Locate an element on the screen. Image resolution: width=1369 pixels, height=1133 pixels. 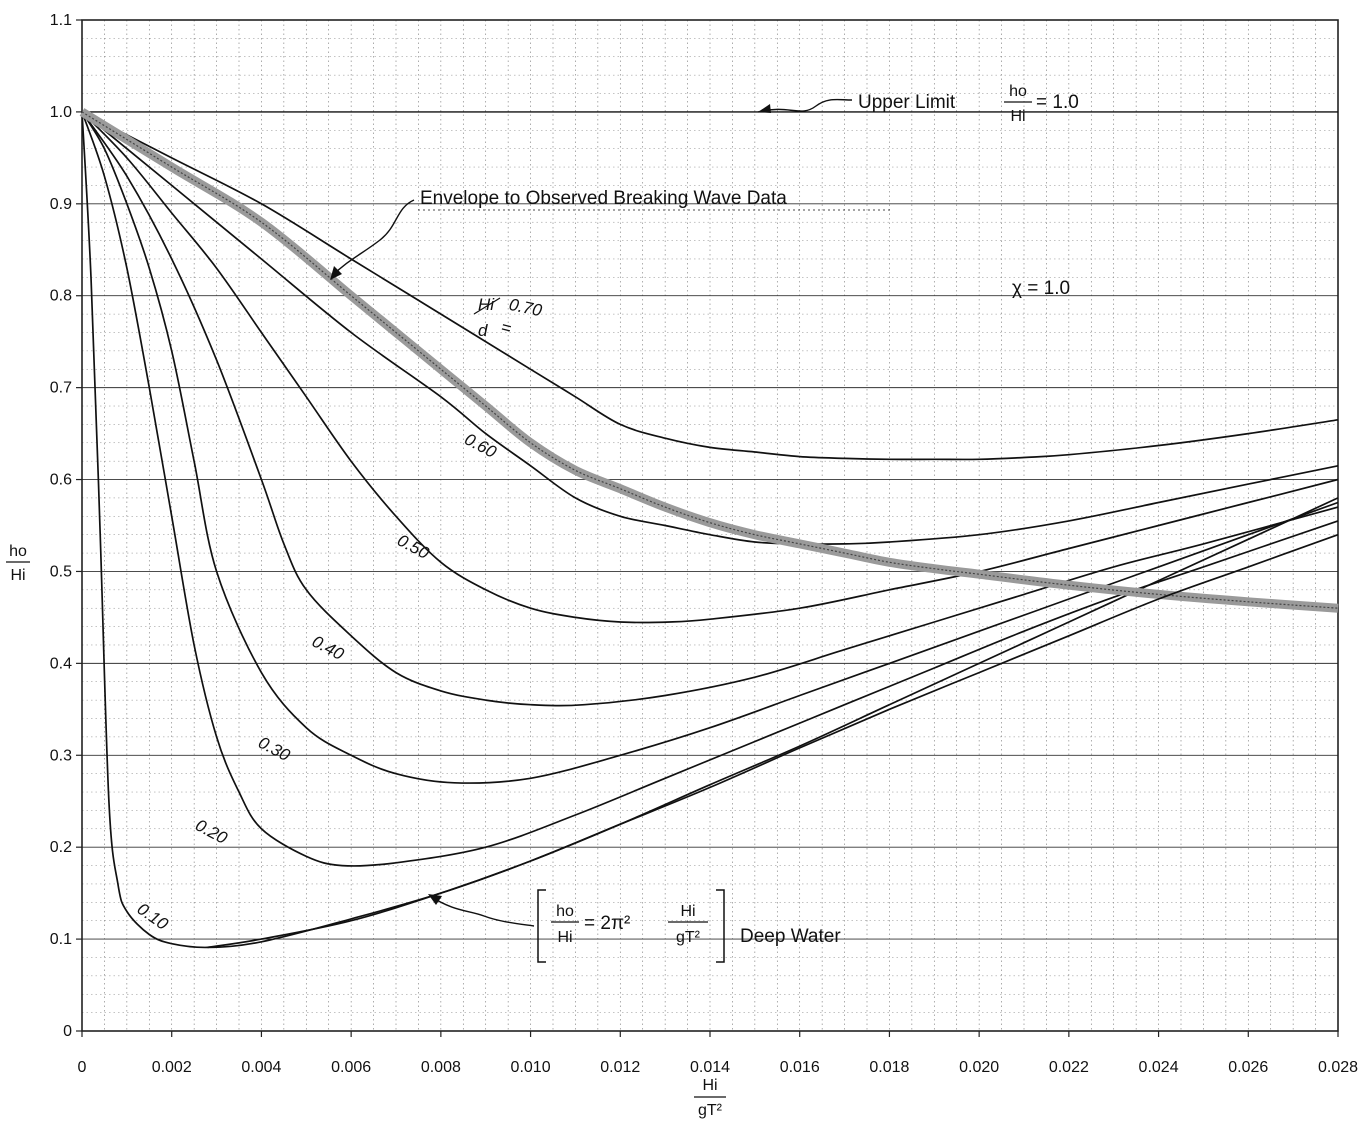
x-tick-label: 0.028 is located at coordinates (1338, 1067).